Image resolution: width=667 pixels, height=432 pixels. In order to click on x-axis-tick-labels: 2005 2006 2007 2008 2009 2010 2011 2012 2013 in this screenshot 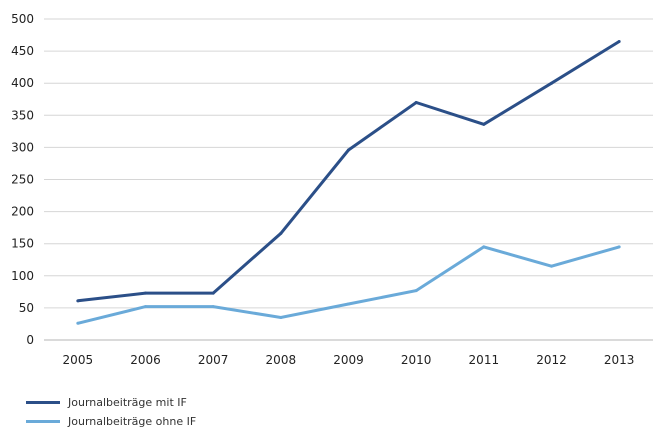, I will do `click(349, 360)`.